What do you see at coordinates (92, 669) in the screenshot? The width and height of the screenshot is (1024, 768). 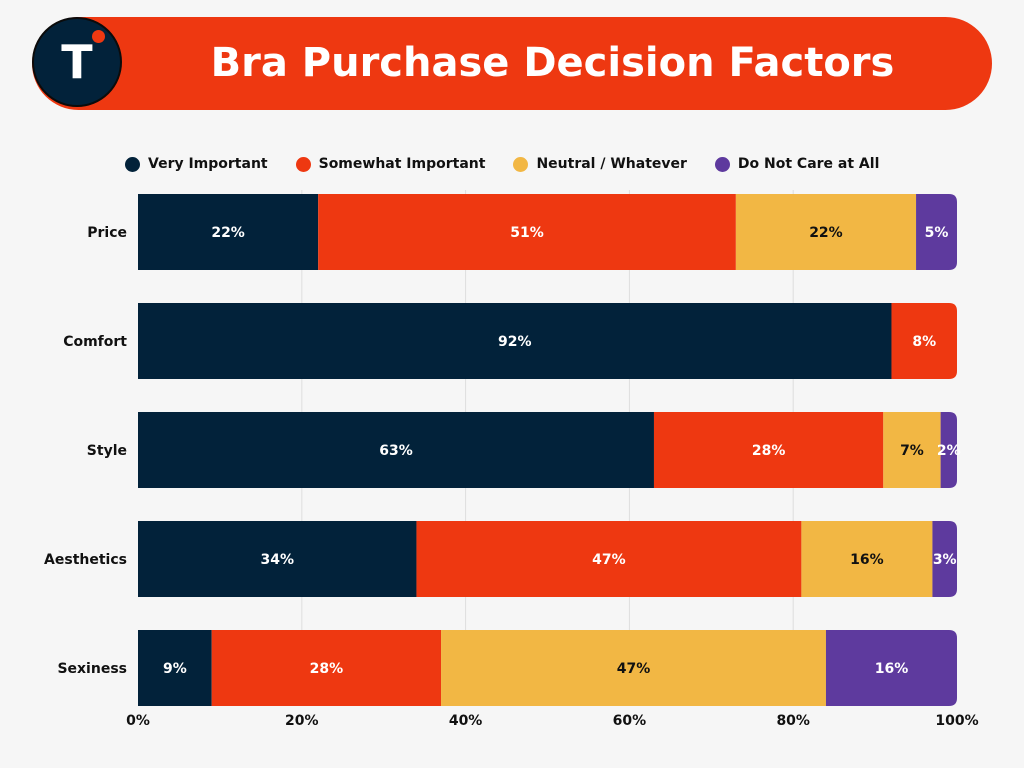 I see `category-label: Sexiness` at bounding box center [92, 669].